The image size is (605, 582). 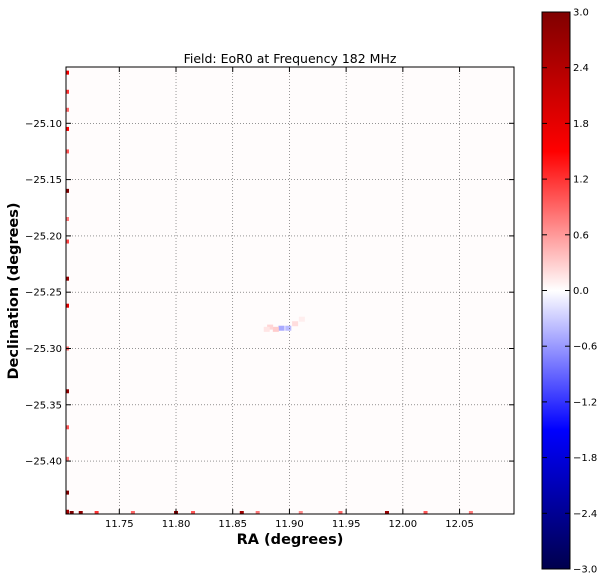 I want to click on x-tick-label: 11.80, so click(x=176, y=524).